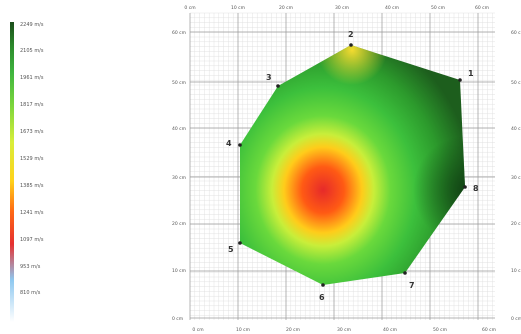 The width and height of the screenshot is (521, 334). I want to click on legend-label: 1385 m/s, so click(32, 186).